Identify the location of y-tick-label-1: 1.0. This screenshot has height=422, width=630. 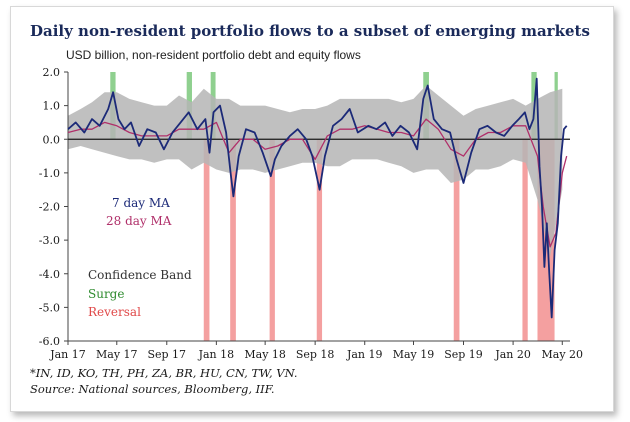
(52, 106).